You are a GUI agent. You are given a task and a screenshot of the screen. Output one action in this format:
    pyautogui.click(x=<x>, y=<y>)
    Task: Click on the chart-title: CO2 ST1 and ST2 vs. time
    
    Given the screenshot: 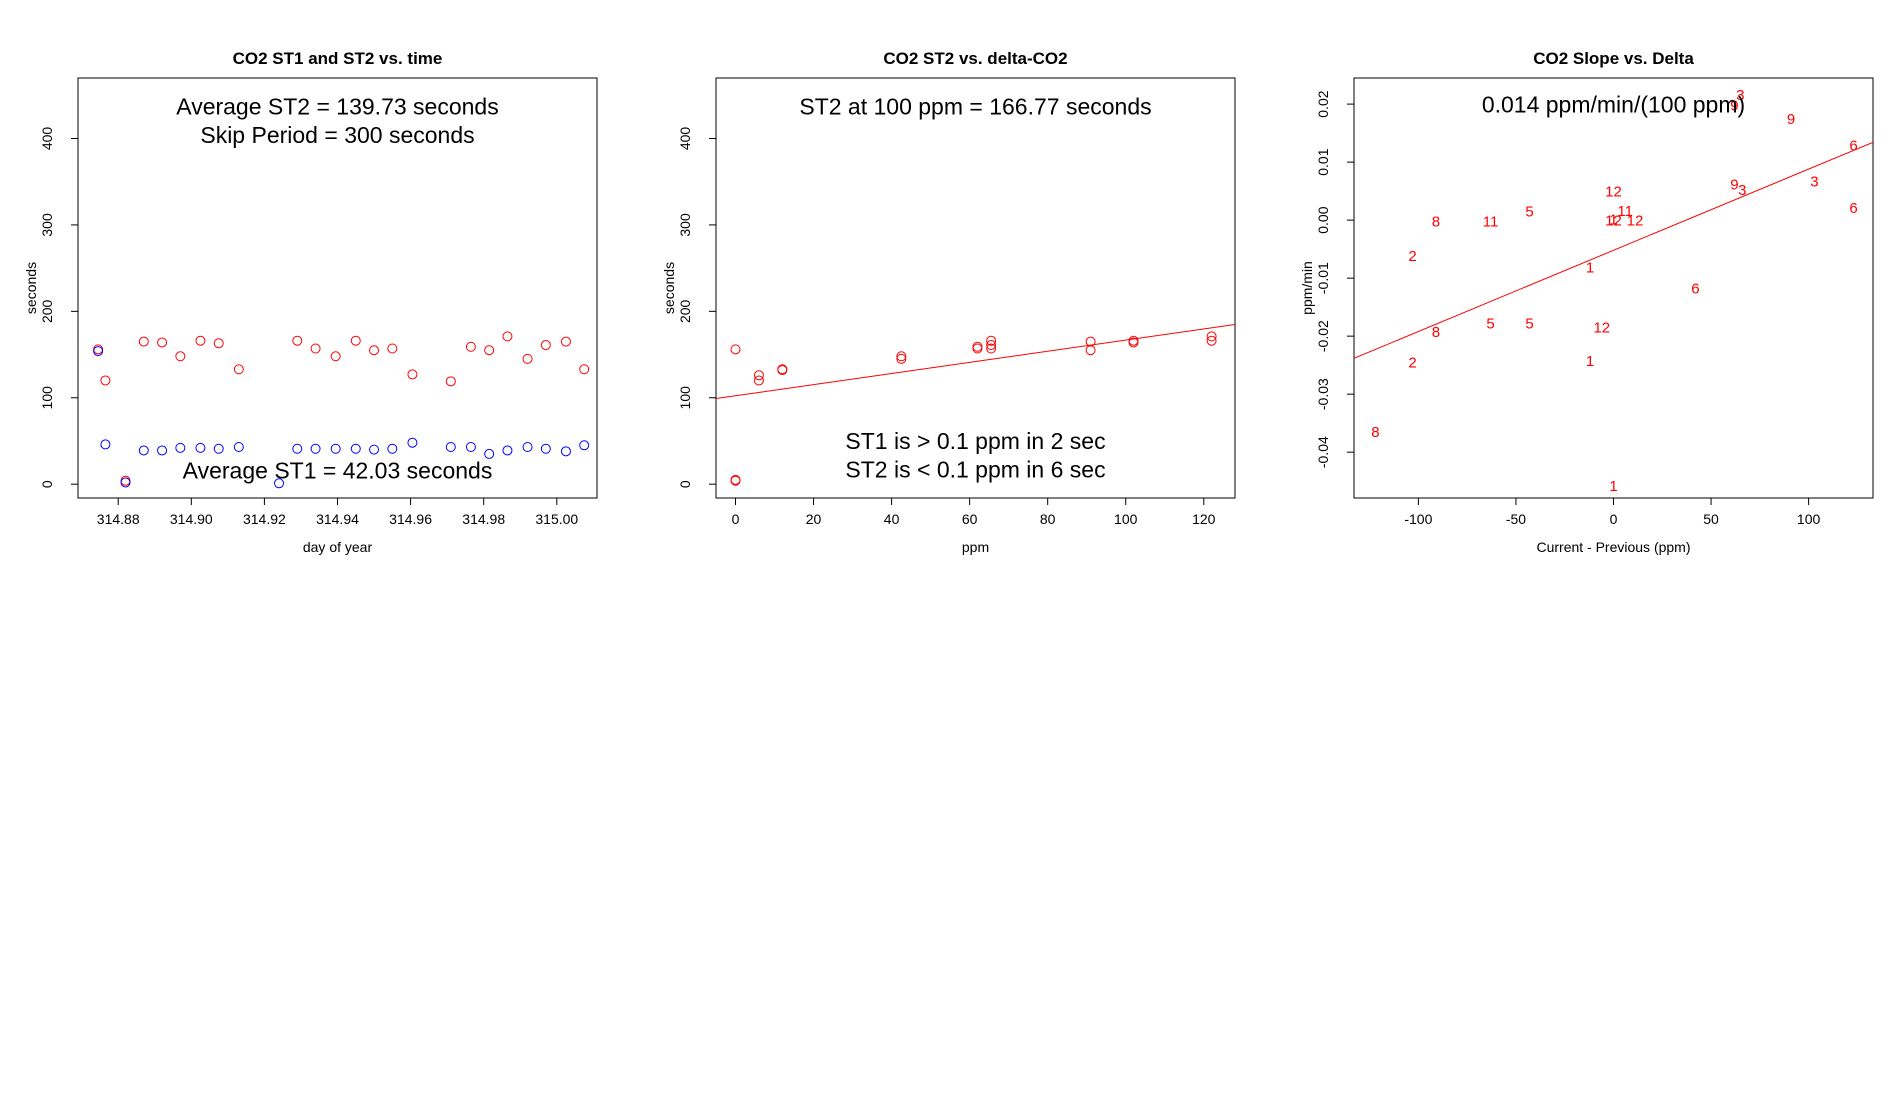 What is the action you would take?
    pyautogui.click(x=338, y=58)
    